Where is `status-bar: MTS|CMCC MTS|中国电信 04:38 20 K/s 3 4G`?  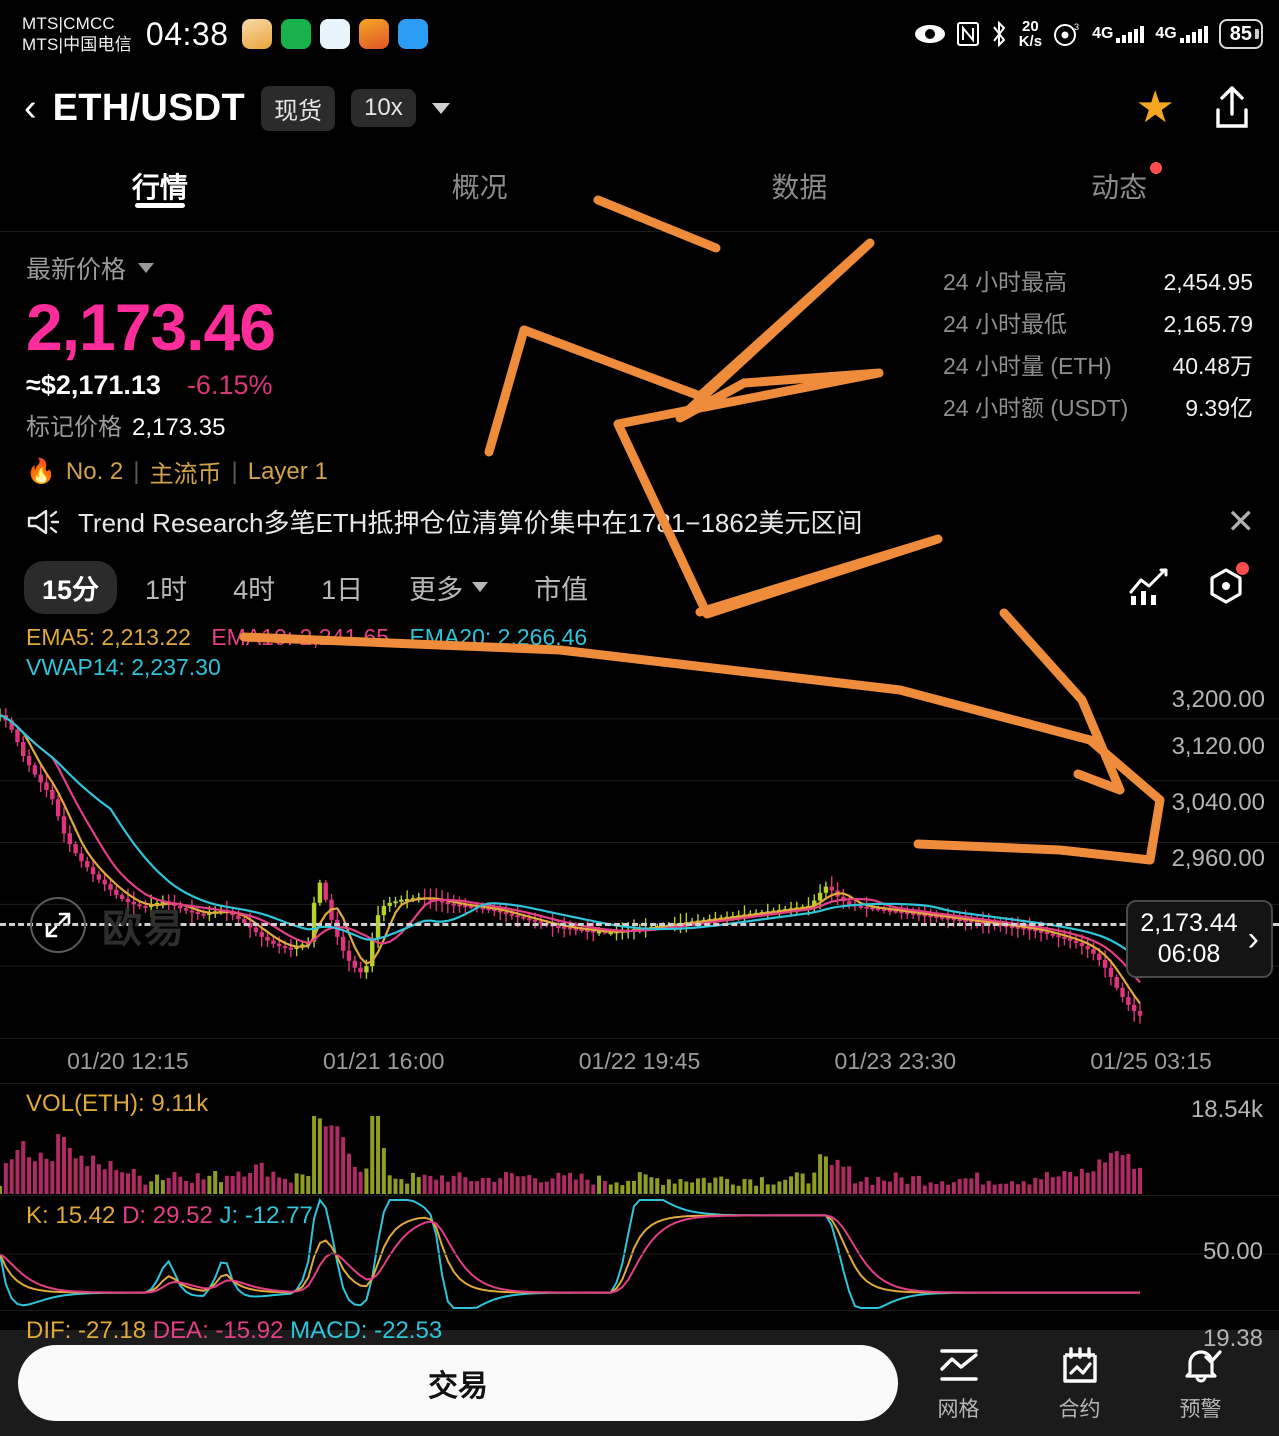 status-bar: MTS|CMCC MTS|中国电信 04:38 20 K/s 3 4G is located at coordinates (639, 34).